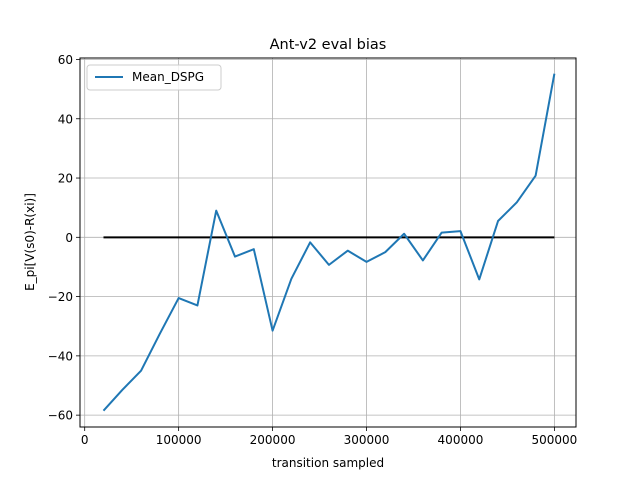 This screenshot has width=640, height=480. What do you see at coordinates (168, 77) in the screenshot?
I see `legend-label-mean-dspg: Mean_DSPG` at bounding box center [168, 77].